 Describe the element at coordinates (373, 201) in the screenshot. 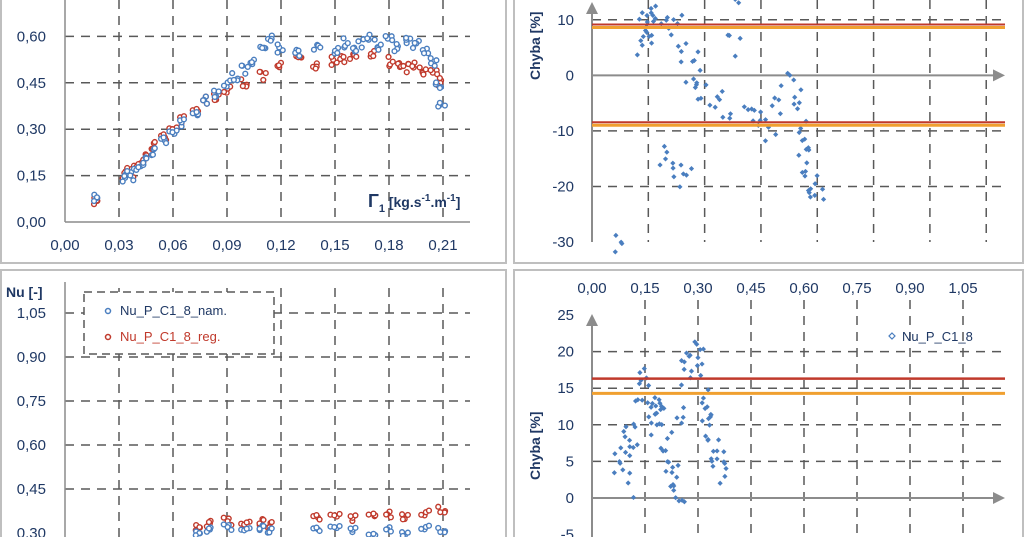

I see `gamma-symbol: Γ` at that location.